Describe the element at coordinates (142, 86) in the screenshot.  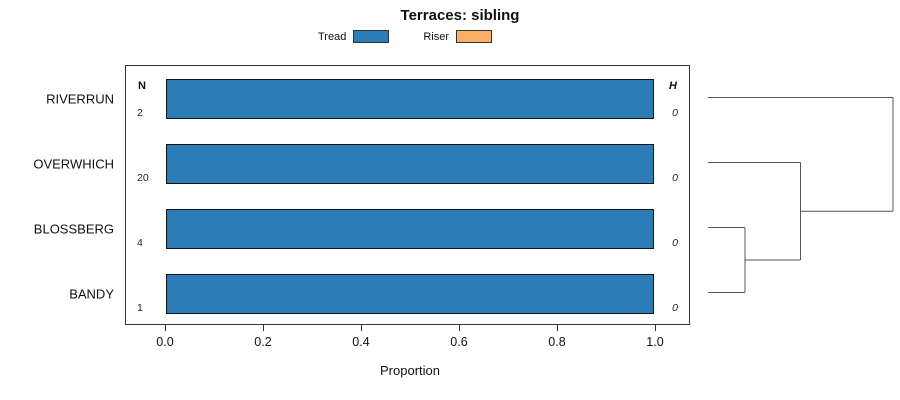
I see `n-column-header: N` at that location.